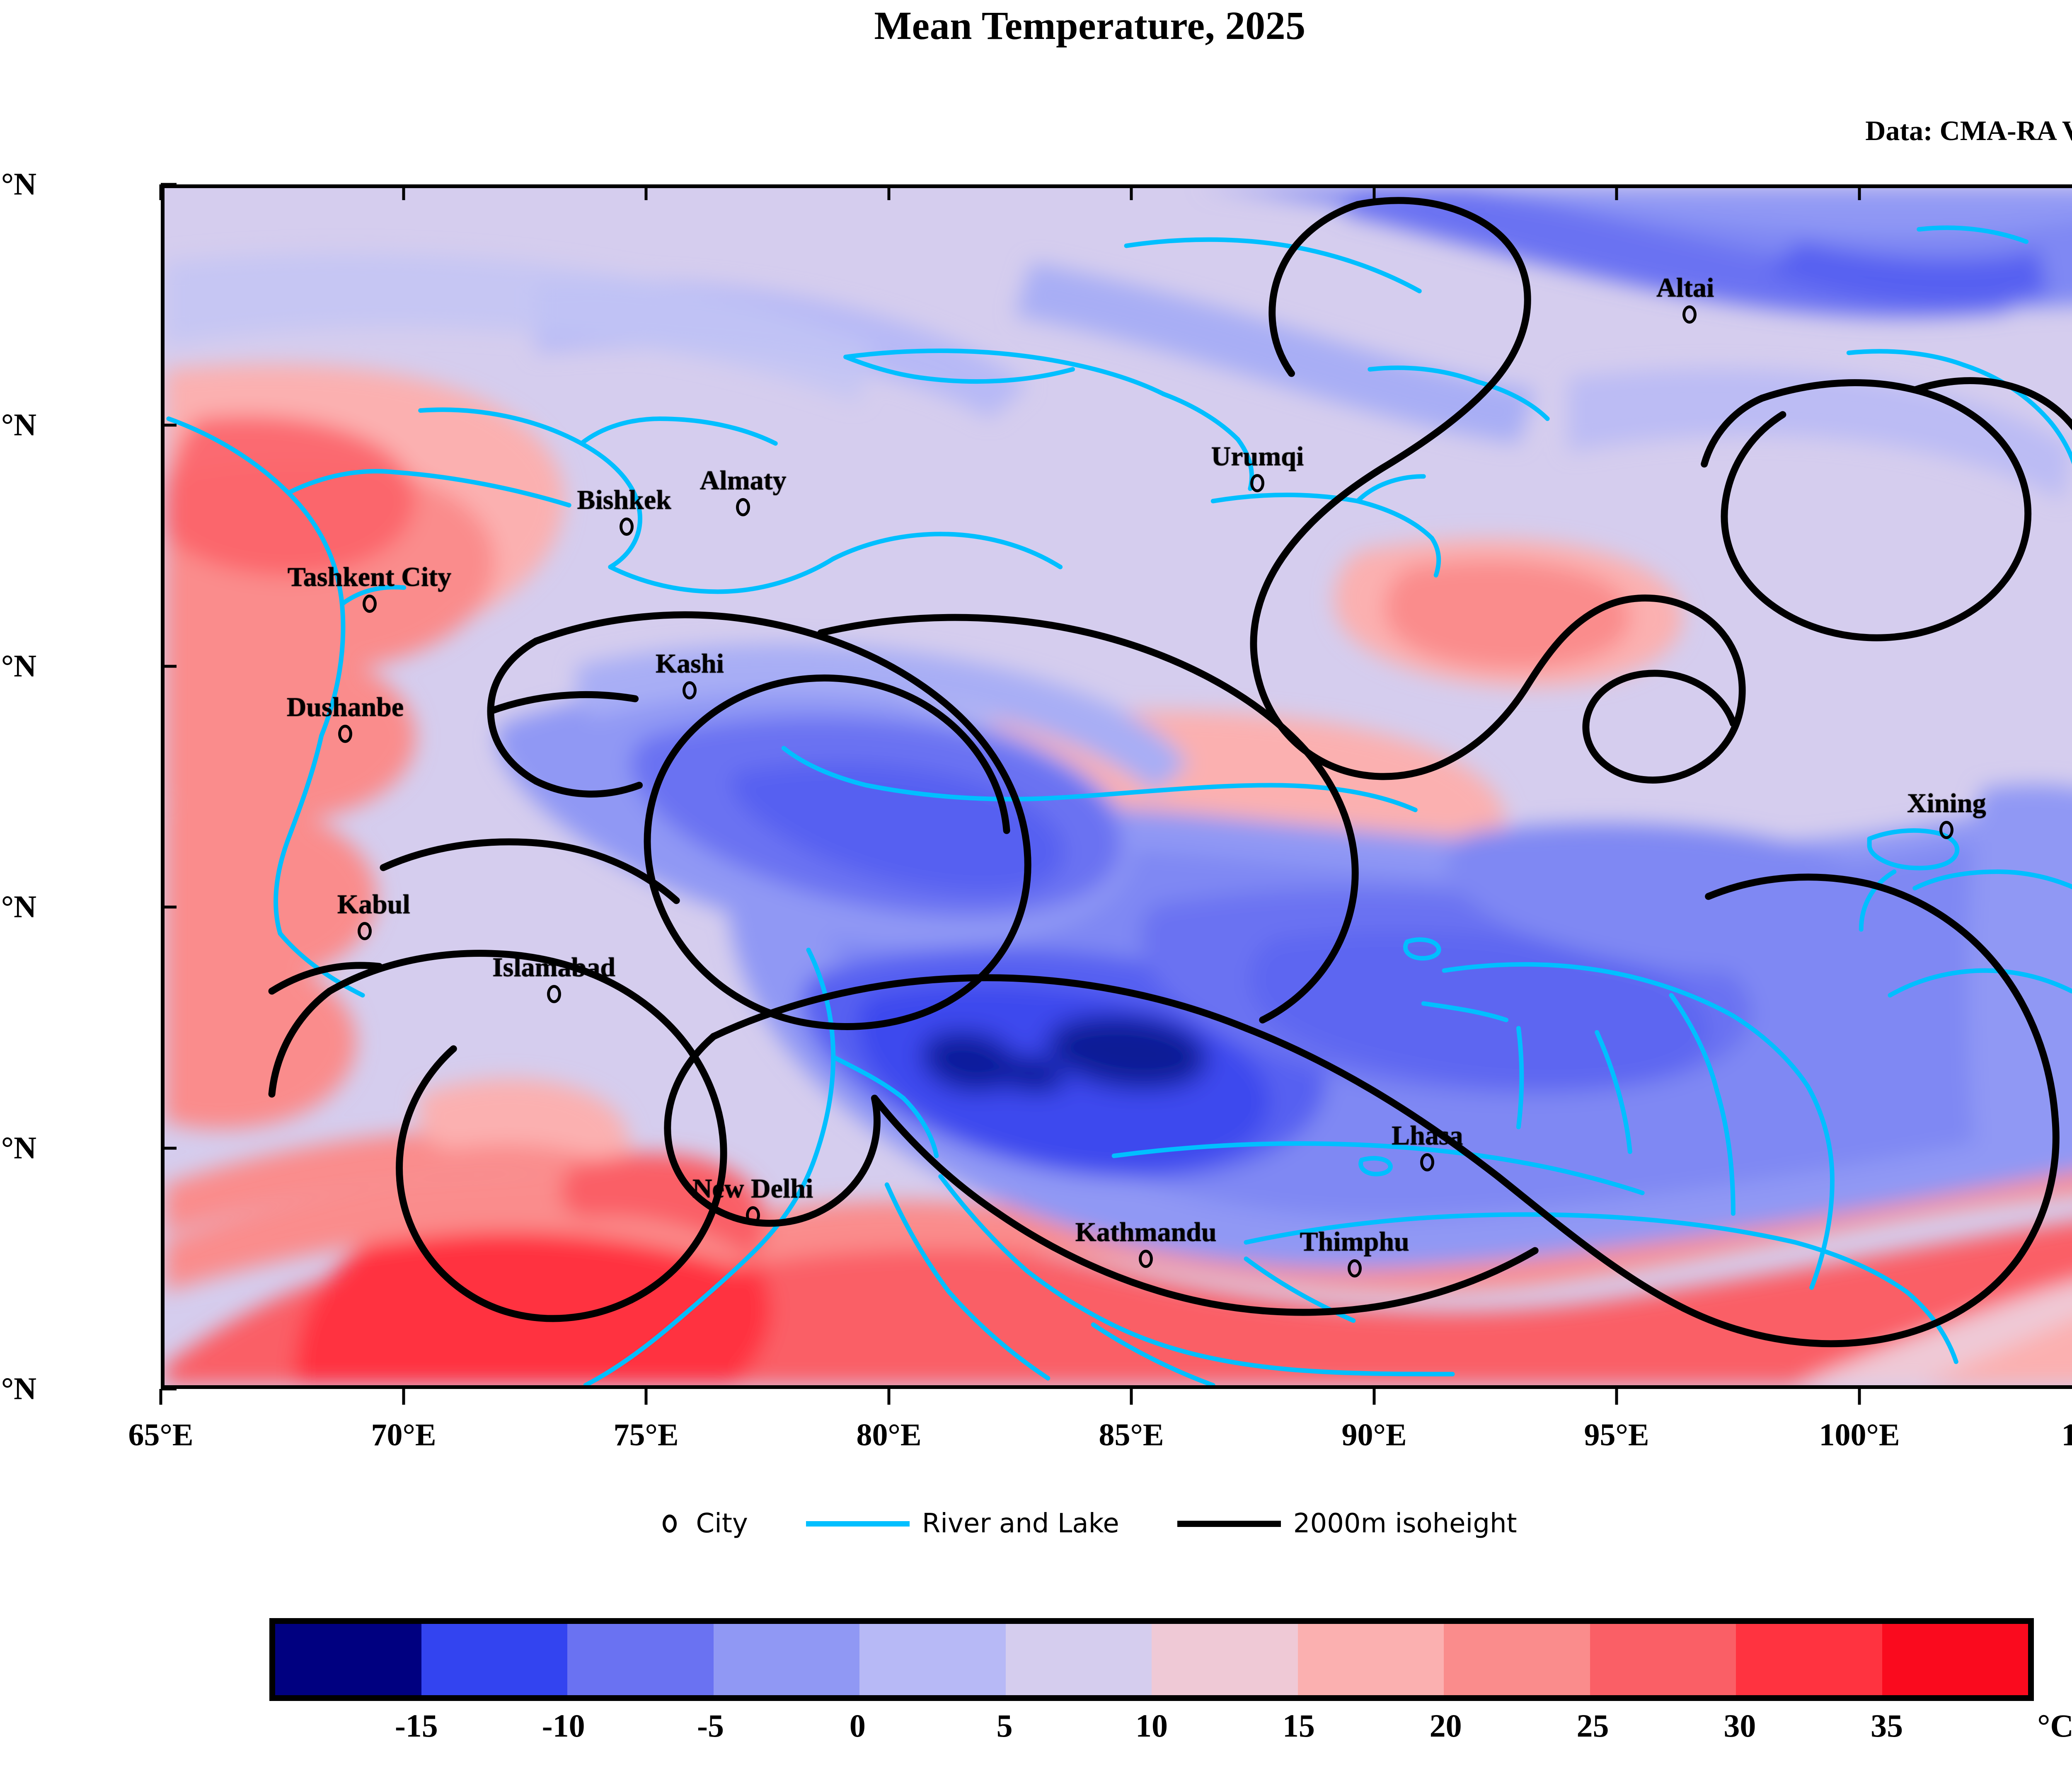  I want to click on y-axis-label-40N: 40°N, so click(18, 666).